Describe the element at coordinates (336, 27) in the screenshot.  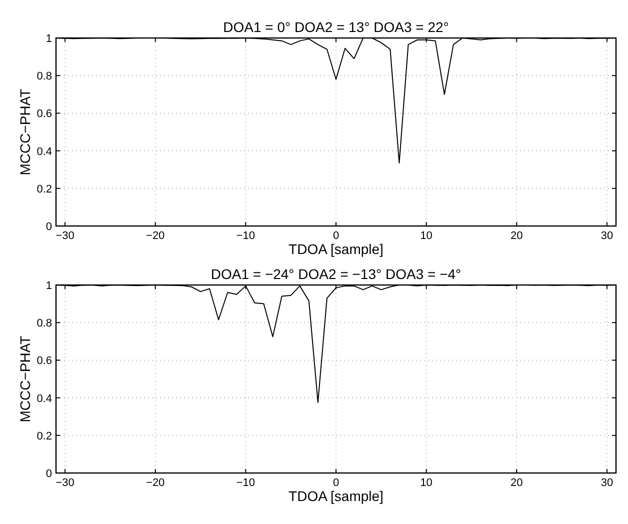
I see `chart-title: DOA1 = 0° DOA2 = 13° DOA3 = 22°` at that location.